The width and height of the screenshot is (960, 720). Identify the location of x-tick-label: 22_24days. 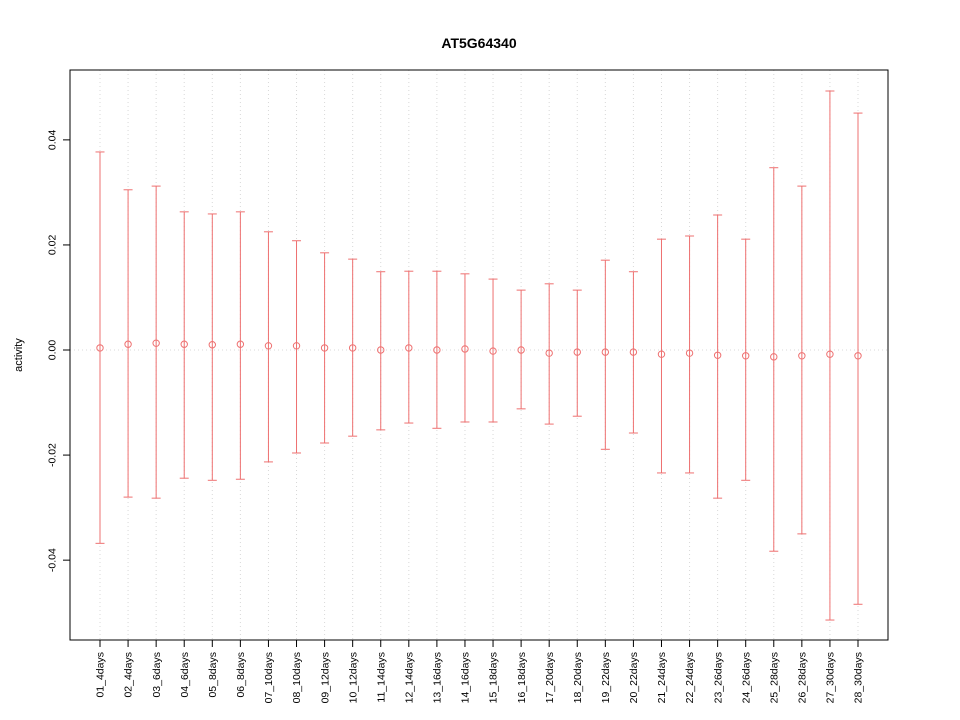
(690, 677).